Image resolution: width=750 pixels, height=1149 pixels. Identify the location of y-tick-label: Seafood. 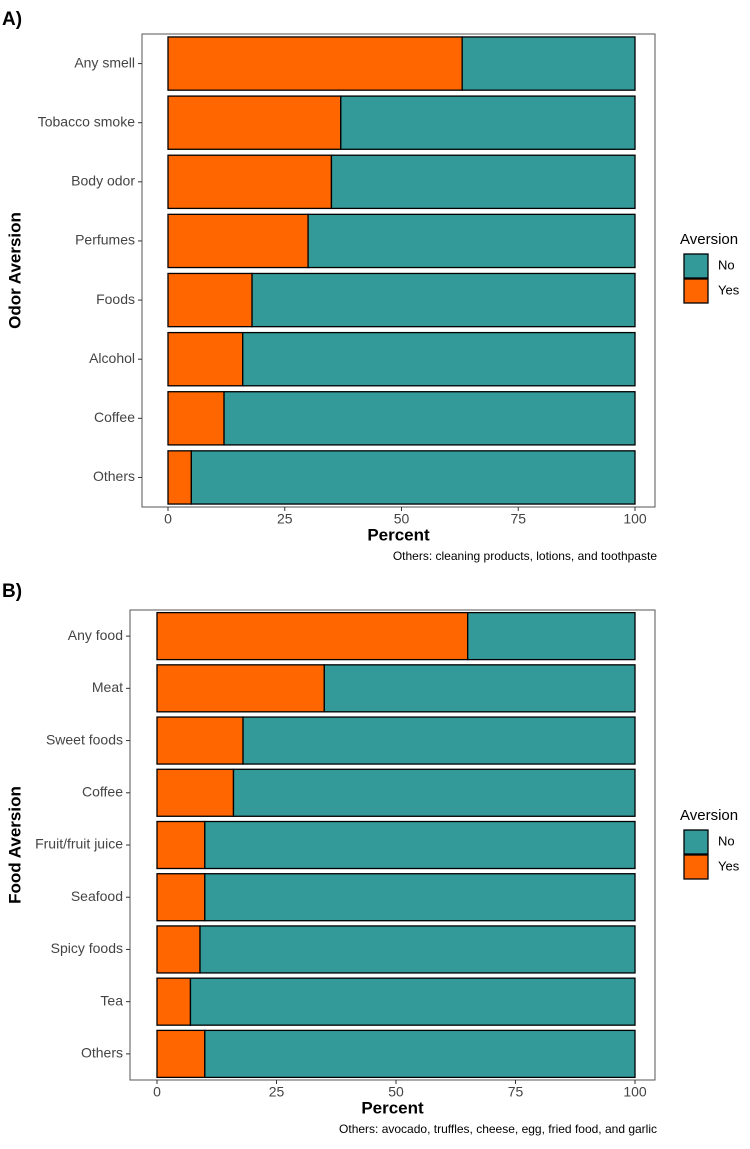
(97, 896).